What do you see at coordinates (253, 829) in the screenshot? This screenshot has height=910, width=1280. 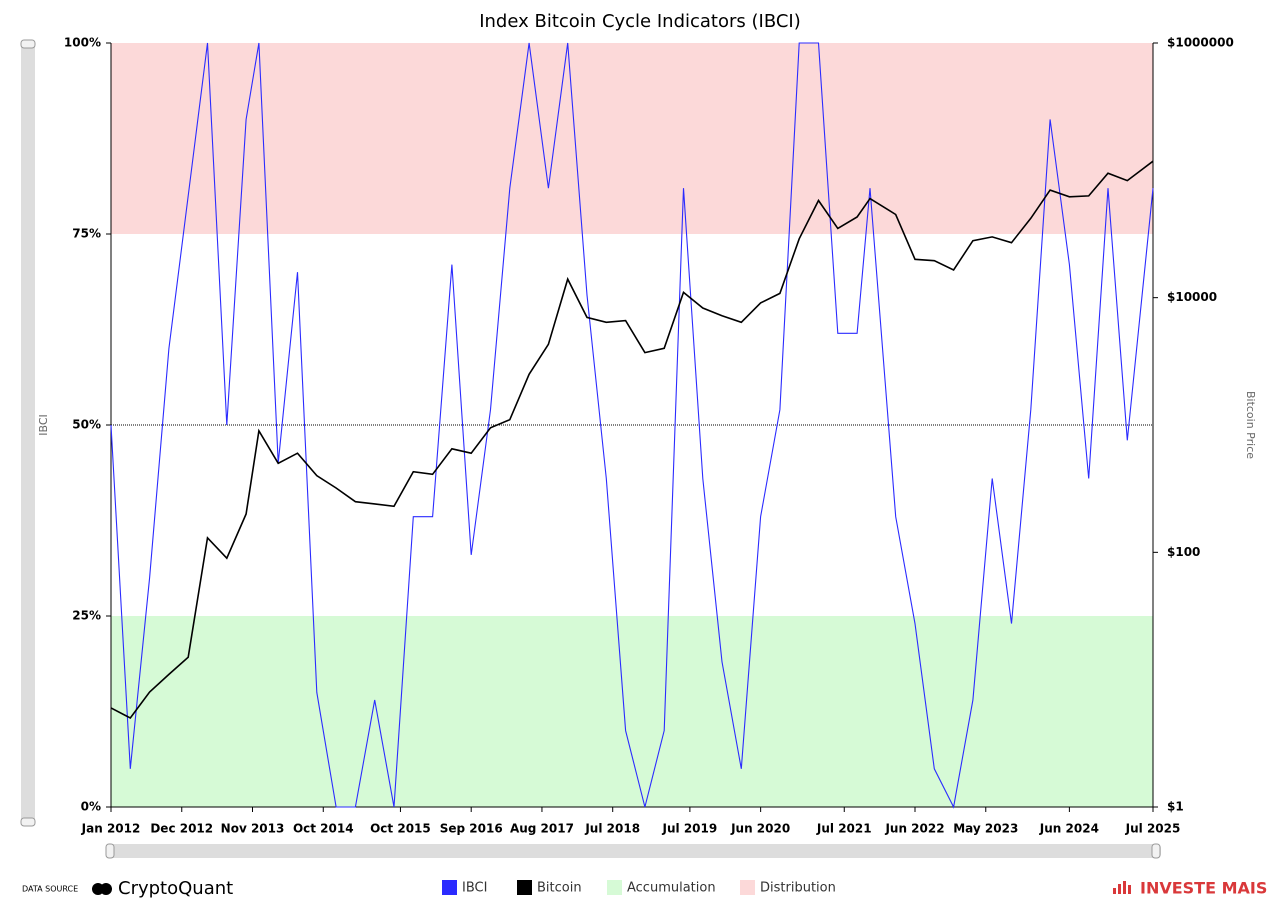 I see `x-tick-label: Nov 2013` at bounding box center [253, 829].